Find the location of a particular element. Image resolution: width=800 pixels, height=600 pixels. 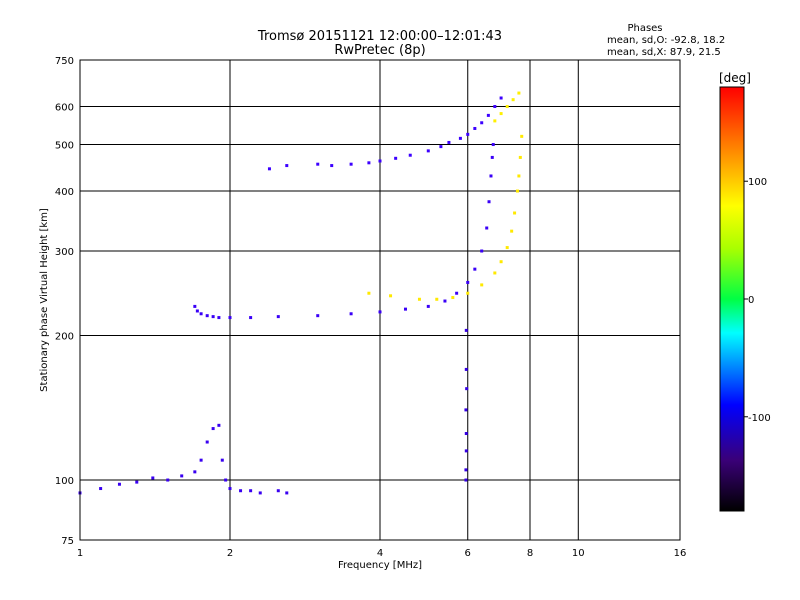

y-tick-label: 75 is located at coordinates (67, 541).